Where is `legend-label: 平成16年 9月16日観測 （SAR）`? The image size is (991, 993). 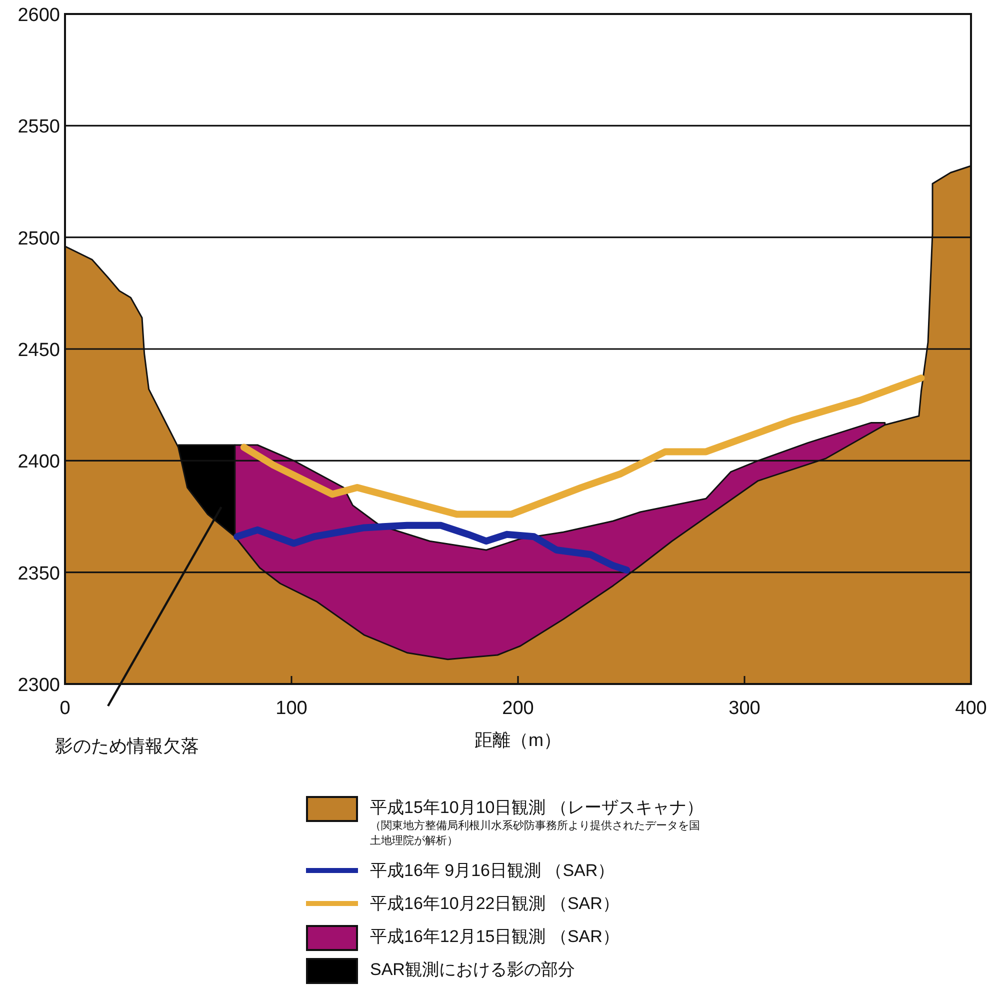 legend-label: 平成16年 9月16日観測 （SAR） is located at coordinates (492, 871).